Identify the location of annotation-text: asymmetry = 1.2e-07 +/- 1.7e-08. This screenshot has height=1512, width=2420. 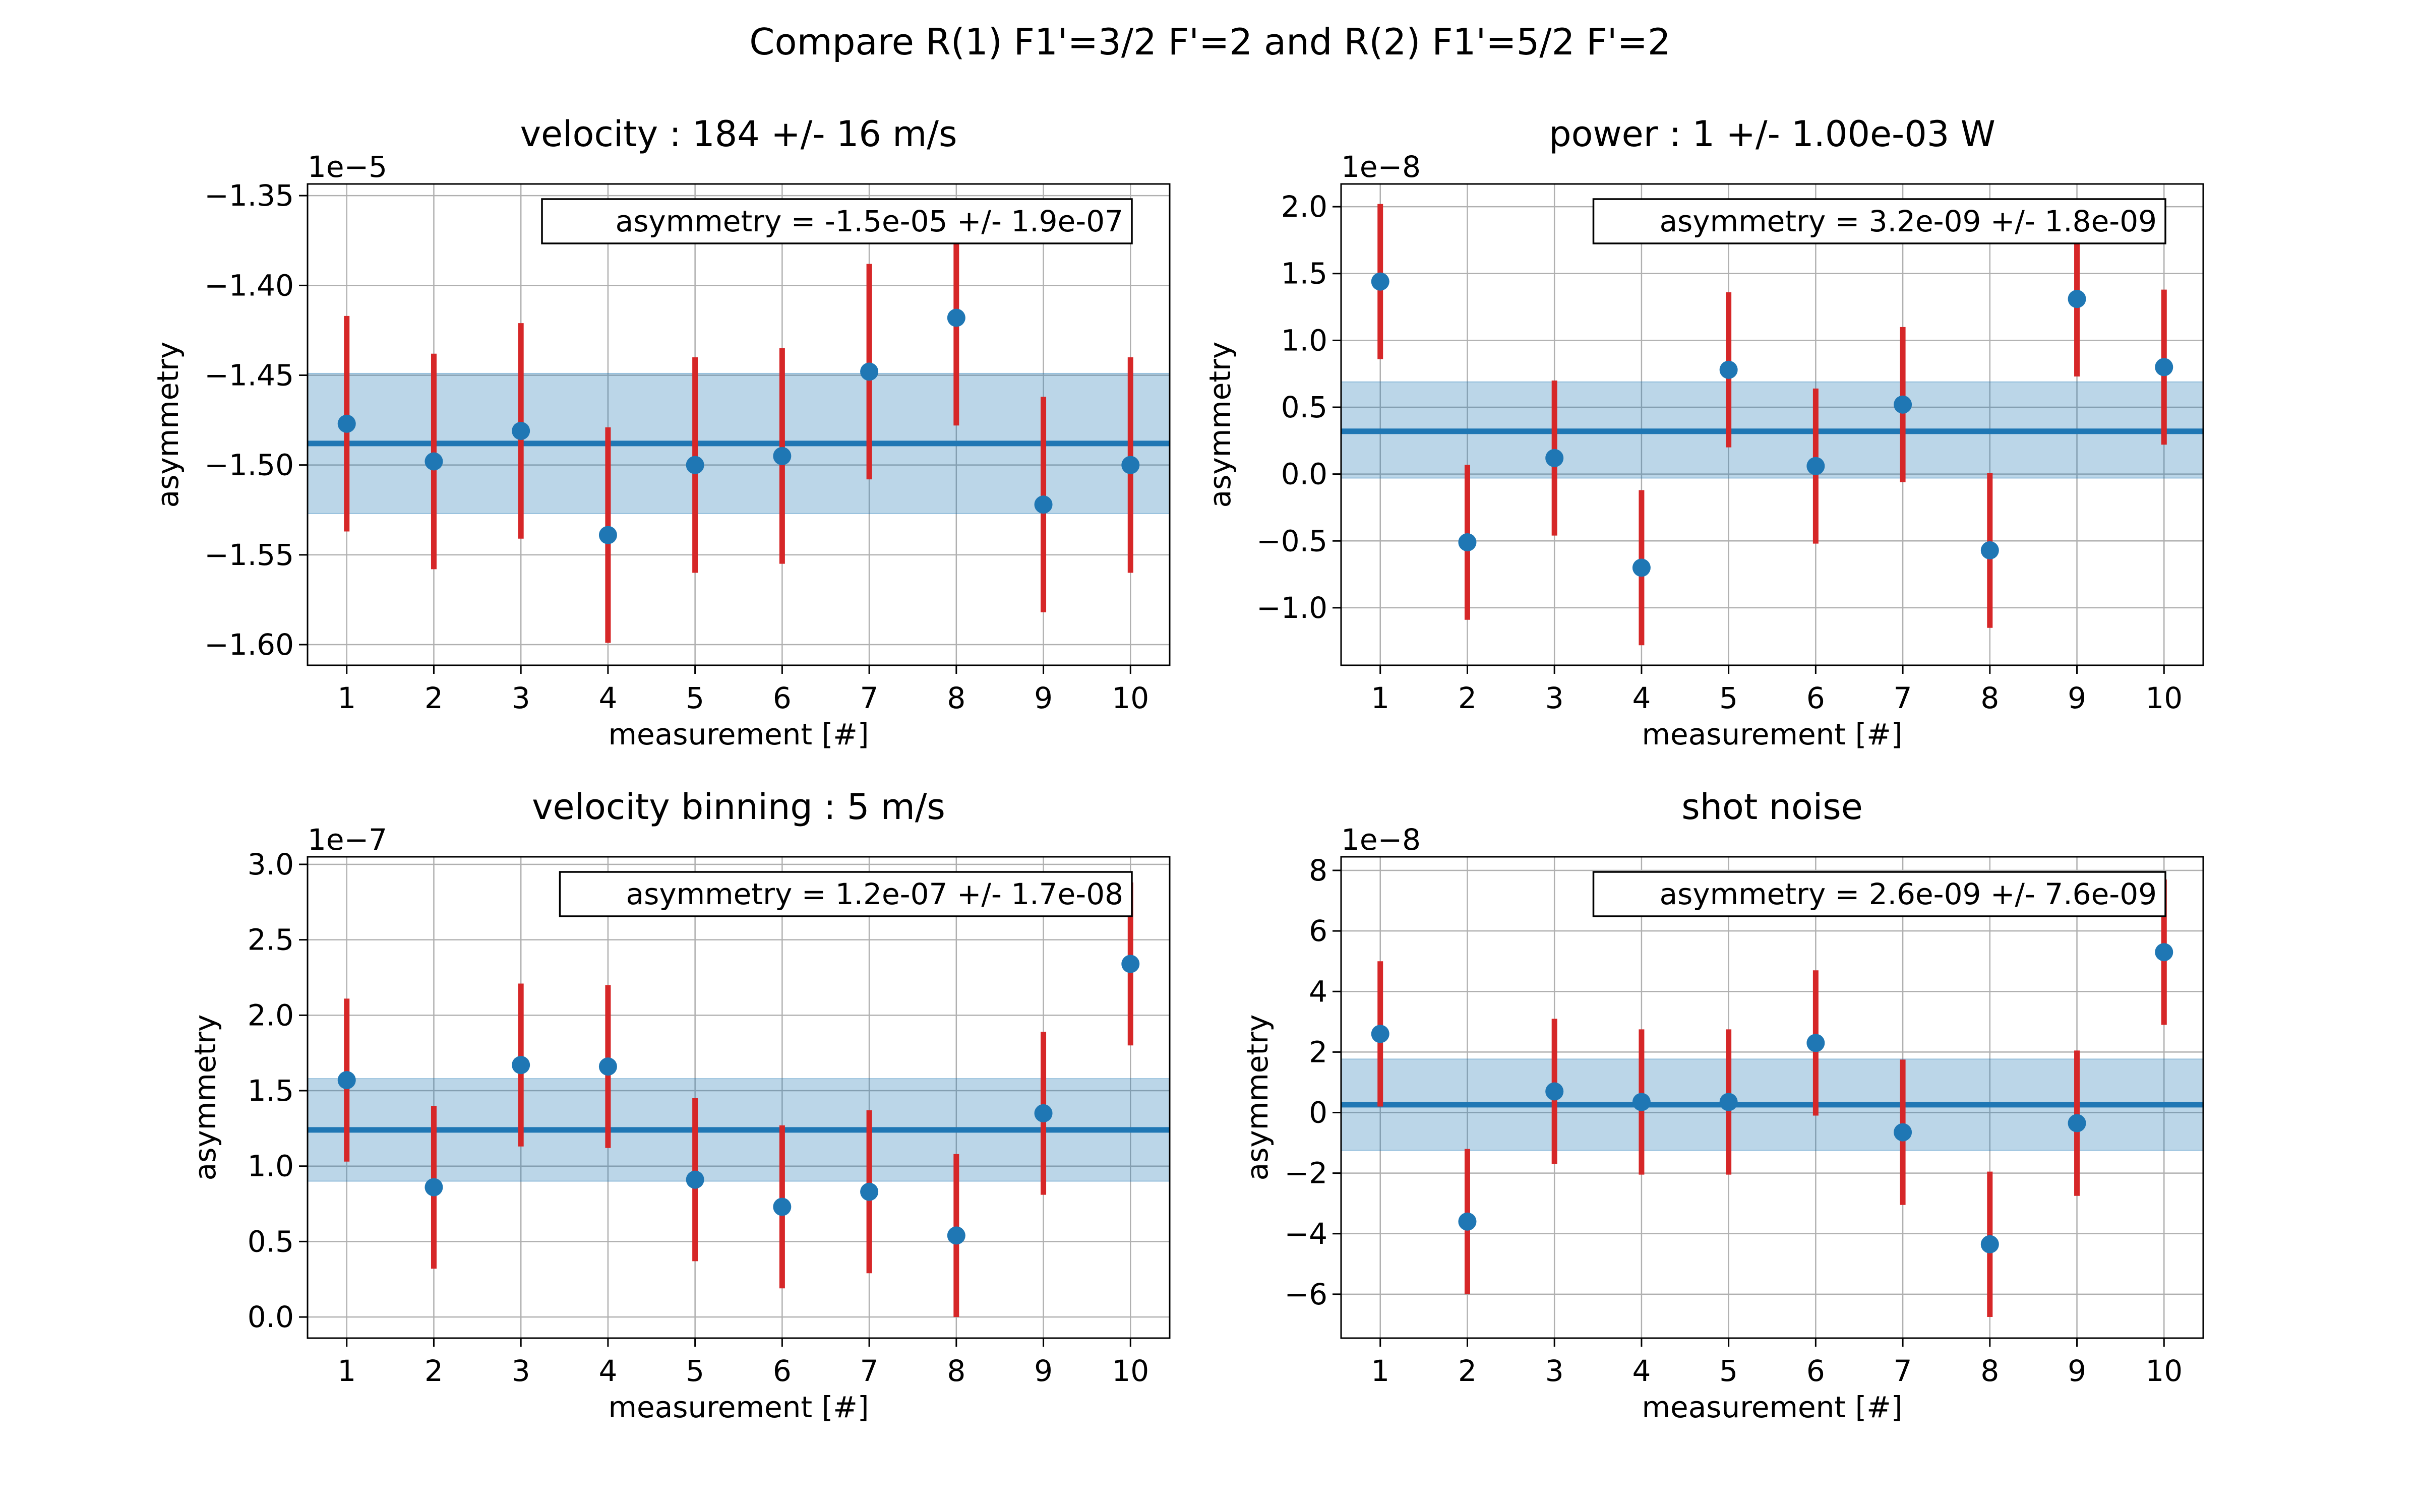
(874, 894).